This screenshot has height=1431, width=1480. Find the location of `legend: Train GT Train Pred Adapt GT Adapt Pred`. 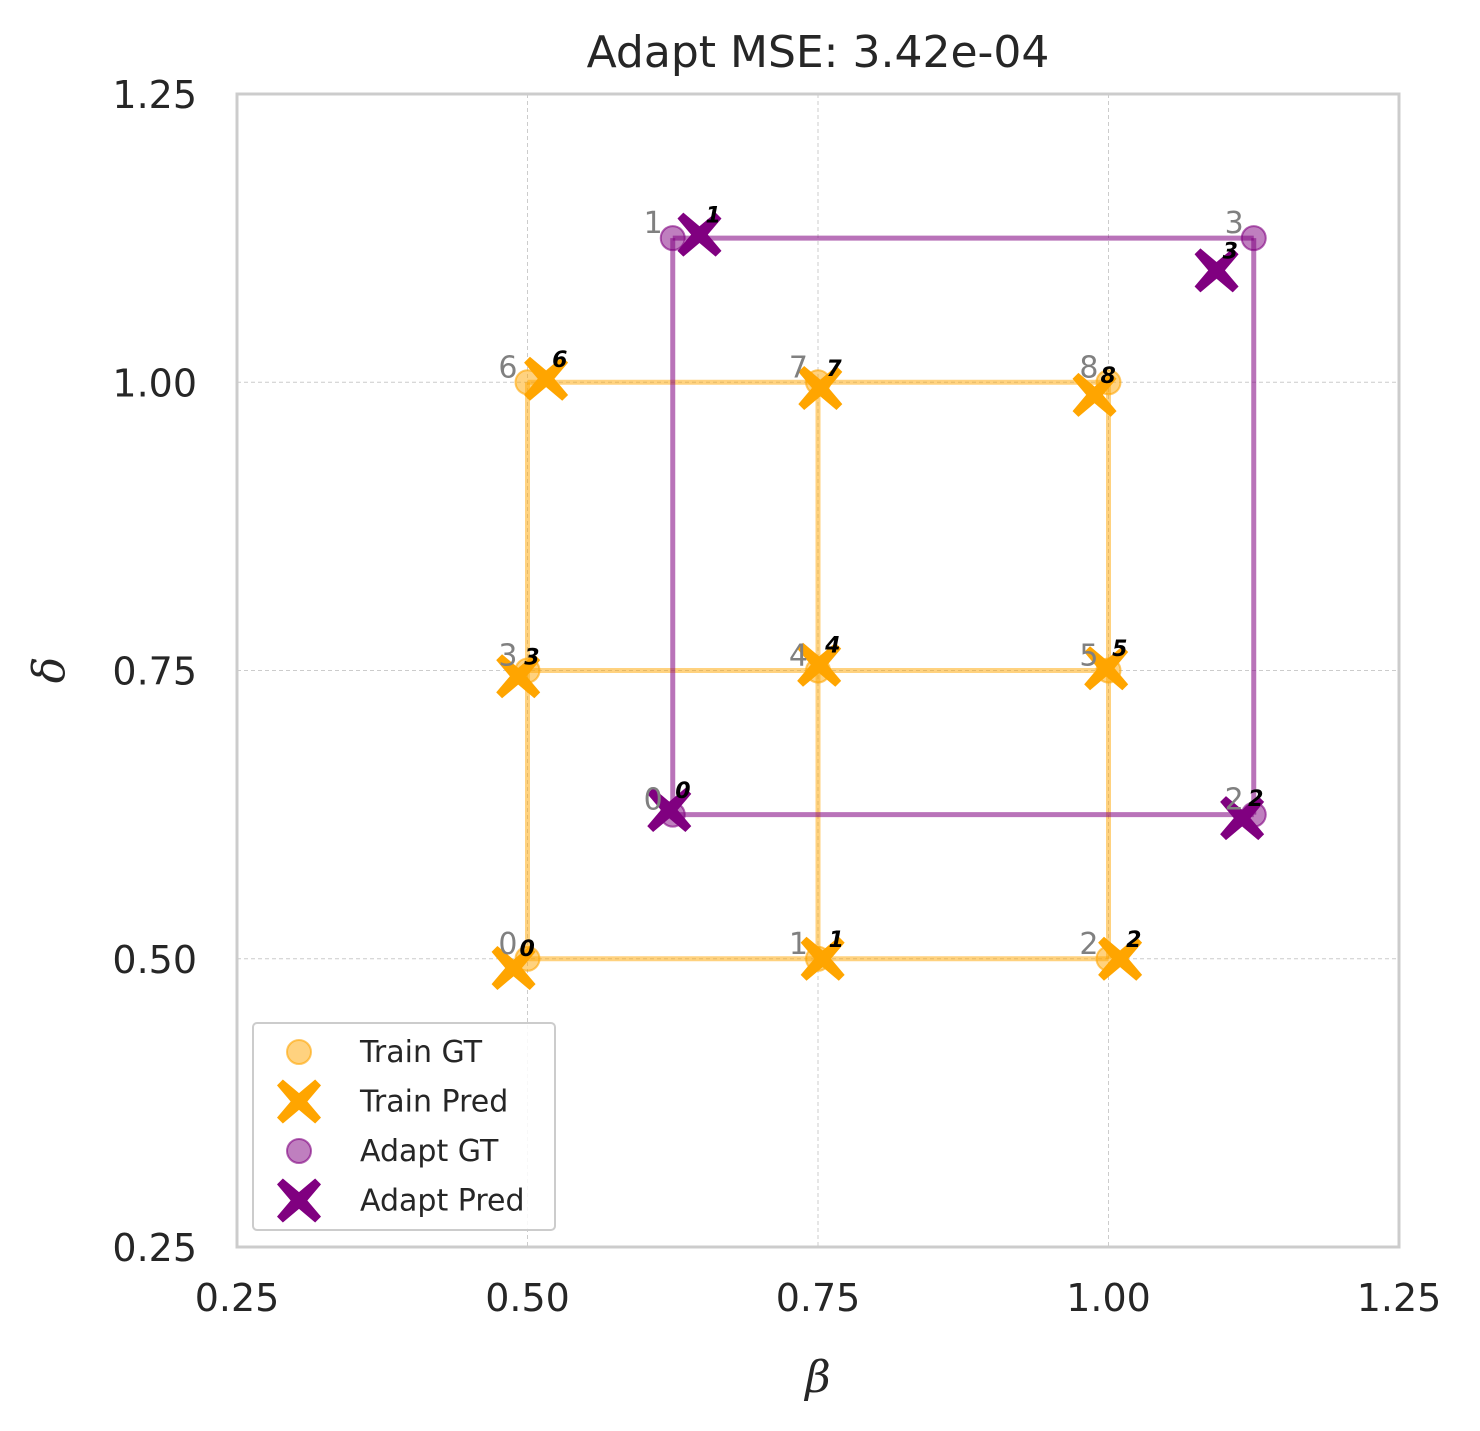

legend: Train GT Train Pred Adapt GT Adapt Pred is located at coordinates (404, 1126).